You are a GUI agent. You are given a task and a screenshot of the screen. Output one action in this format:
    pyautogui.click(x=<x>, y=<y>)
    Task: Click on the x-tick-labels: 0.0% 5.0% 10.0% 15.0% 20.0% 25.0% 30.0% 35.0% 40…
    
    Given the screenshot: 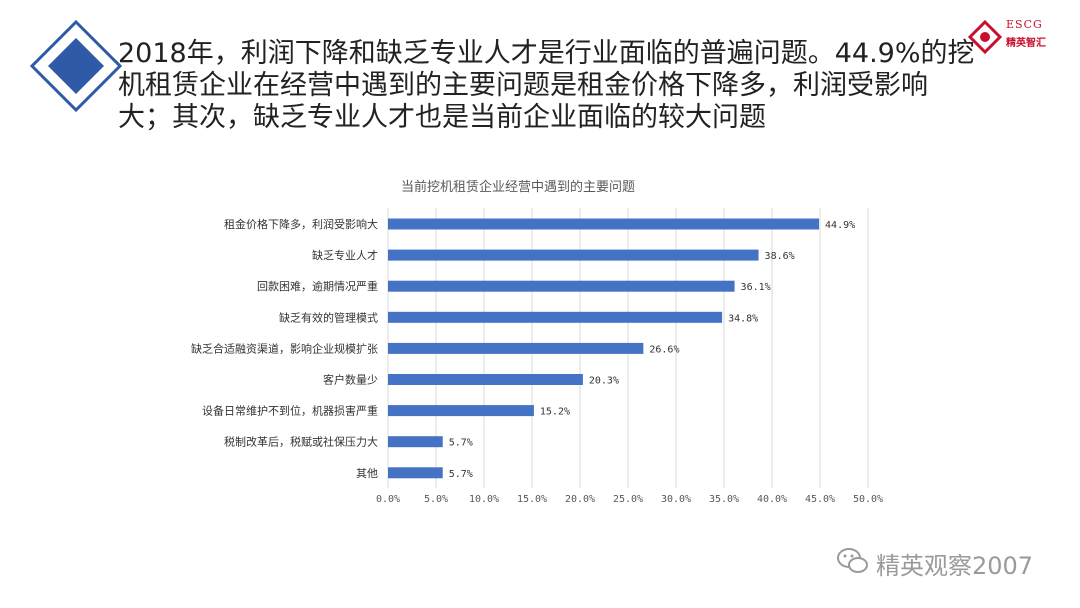 What is the action you would take?
    pyautogui.click(x=629, y=499)
    